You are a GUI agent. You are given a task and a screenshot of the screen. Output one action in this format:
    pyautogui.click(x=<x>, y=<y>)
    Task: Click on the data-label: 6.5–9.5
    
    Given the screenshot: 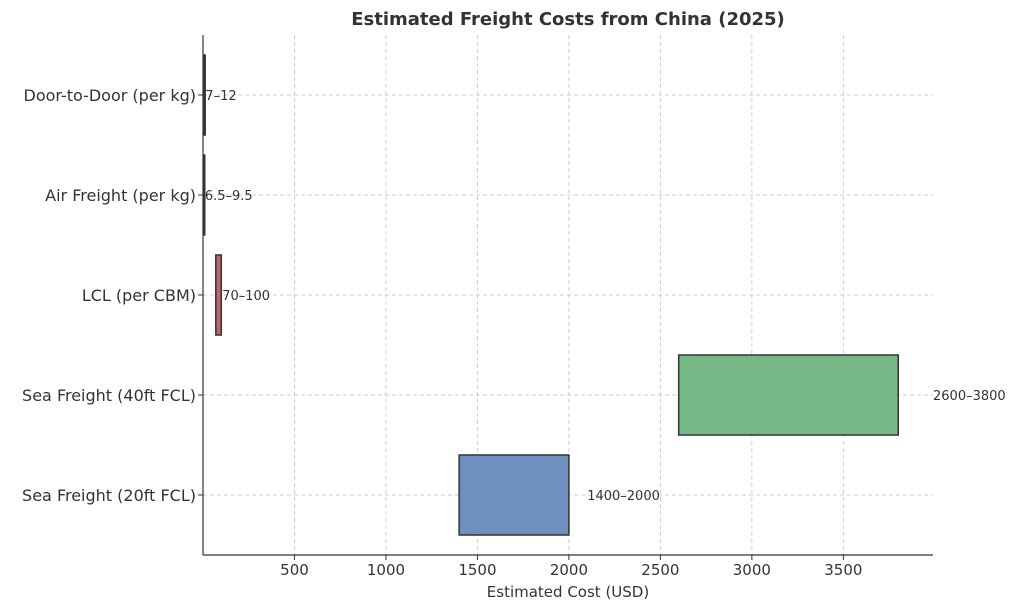 What is the action you would take?
    pyautogui.click(x=229, y=196)
    